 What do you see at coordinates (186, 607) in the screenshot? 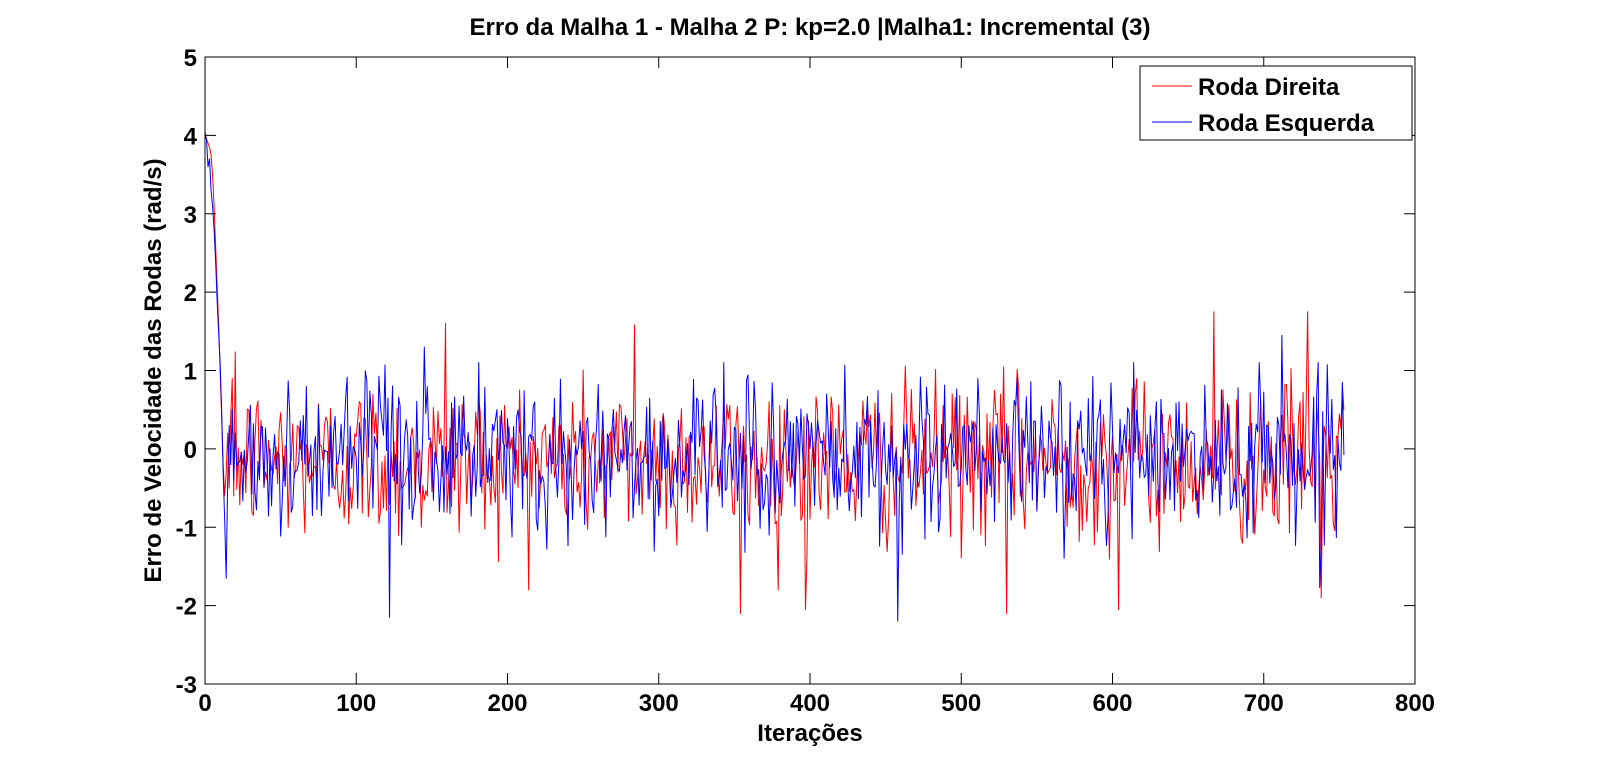
I see `y-tick-label: -2` at bounding box center [186, 607].